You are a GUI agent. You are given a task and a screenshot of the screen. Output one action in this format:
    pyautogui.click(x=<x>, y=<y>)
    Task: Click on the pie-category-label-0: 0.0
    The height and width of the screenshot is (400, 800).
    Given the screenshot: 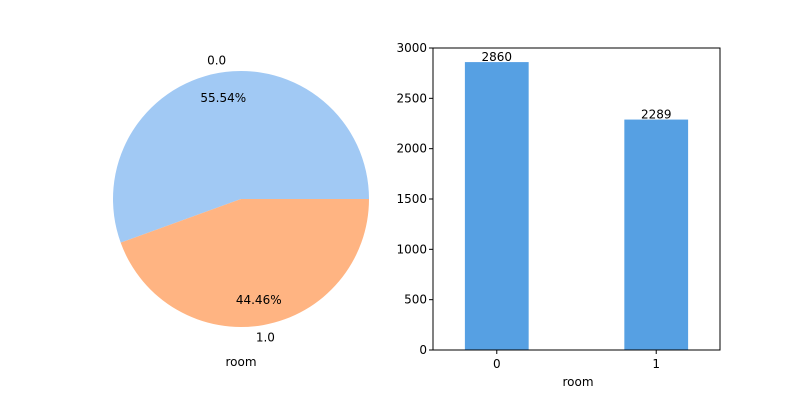 What is the action you would take?
    pyautogui.click(x=216, y=60)
    